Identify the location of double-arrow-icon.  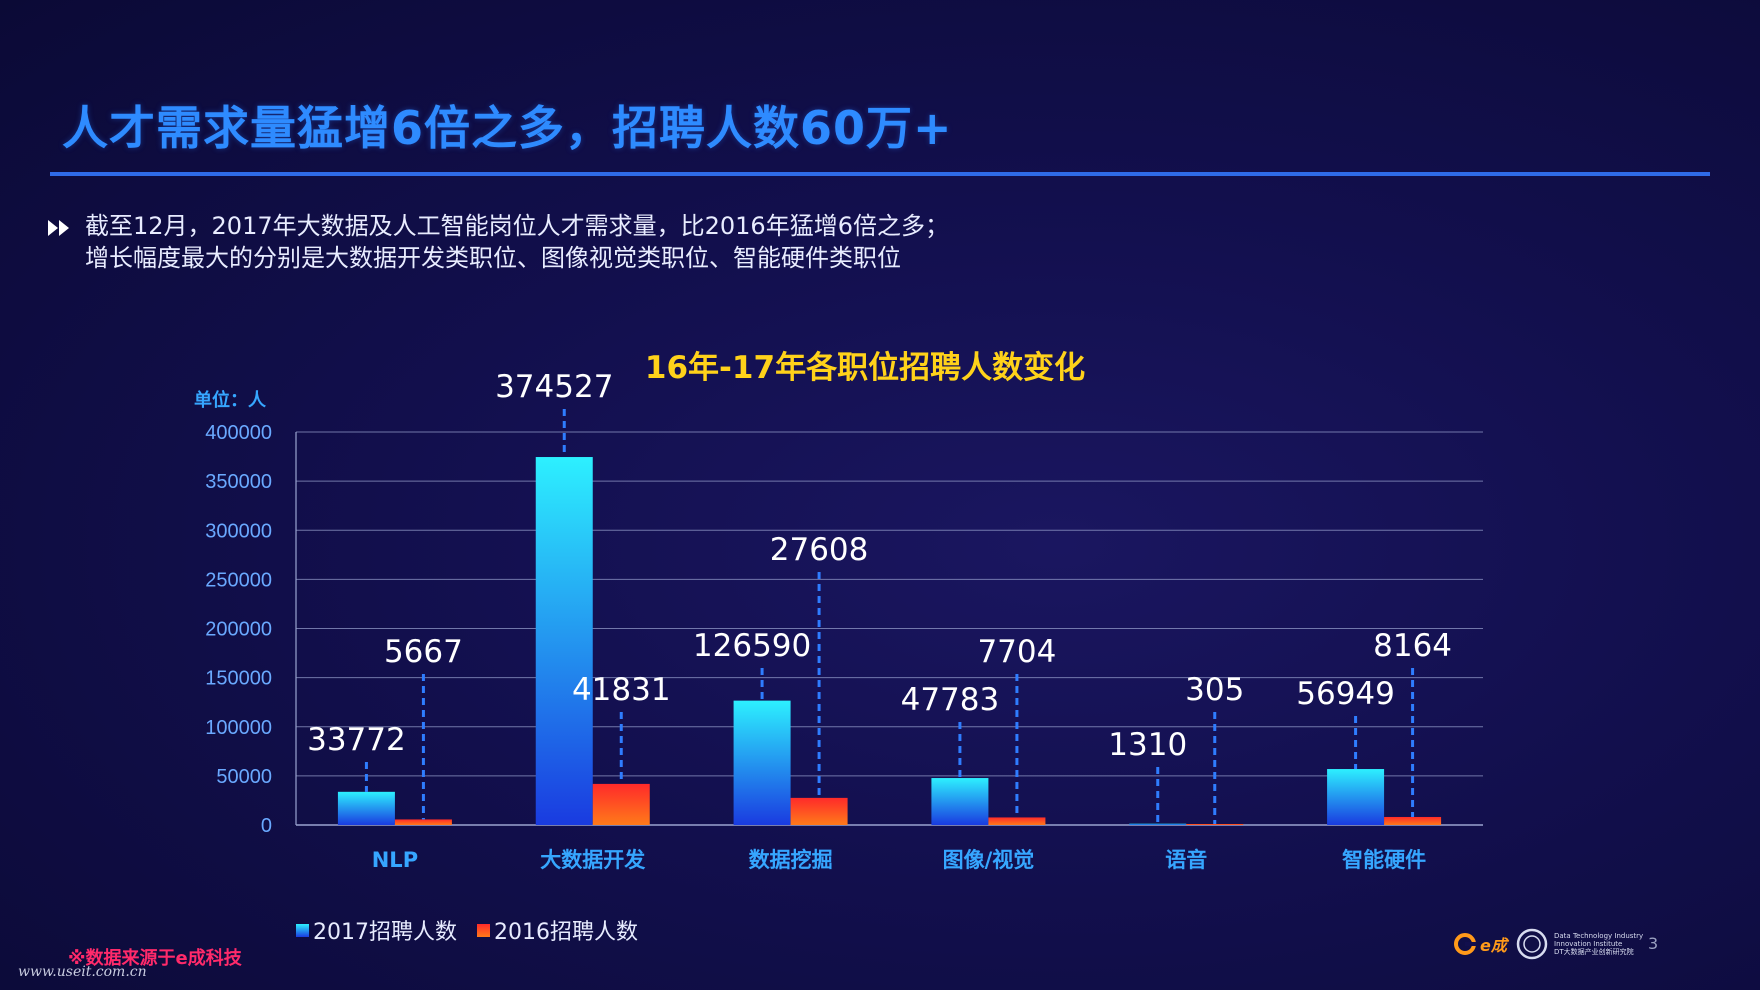
(58, 228).